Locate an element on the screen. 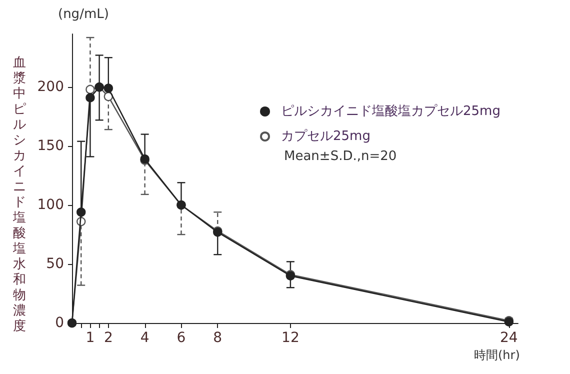 This screenshot has width=570, height=374. legend-label: ピルシカイニド塩酸塩カプセル25mg is located at coordinates (390, 111).